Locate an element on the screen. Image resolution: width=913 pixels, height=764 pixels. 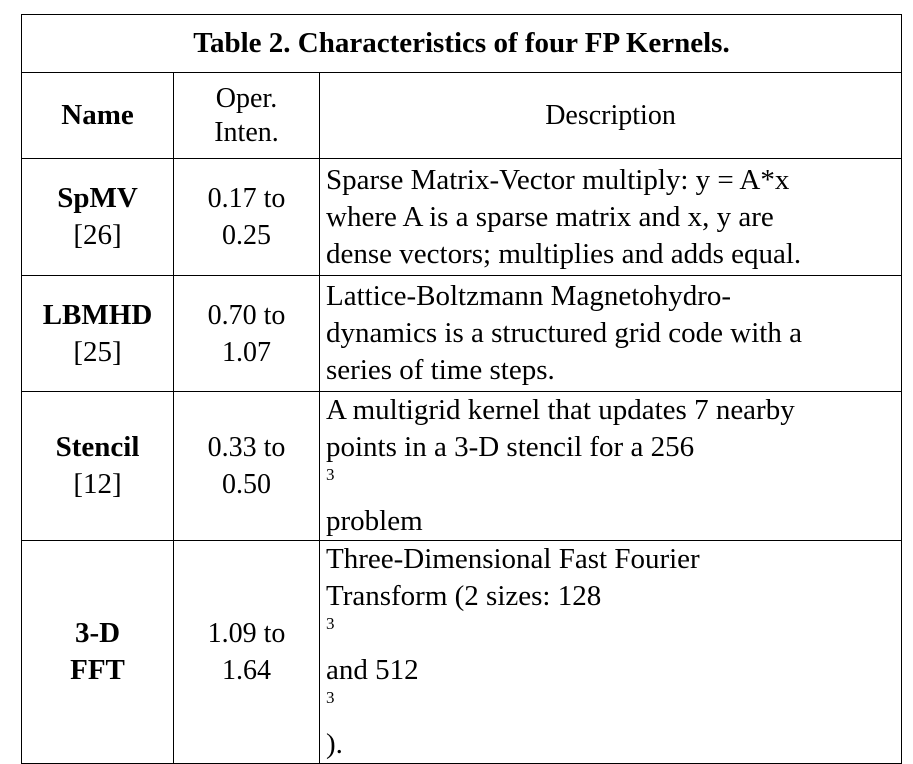
description-line: Three-Dimensional Fast Fourier is located at coordinates (513, 559).